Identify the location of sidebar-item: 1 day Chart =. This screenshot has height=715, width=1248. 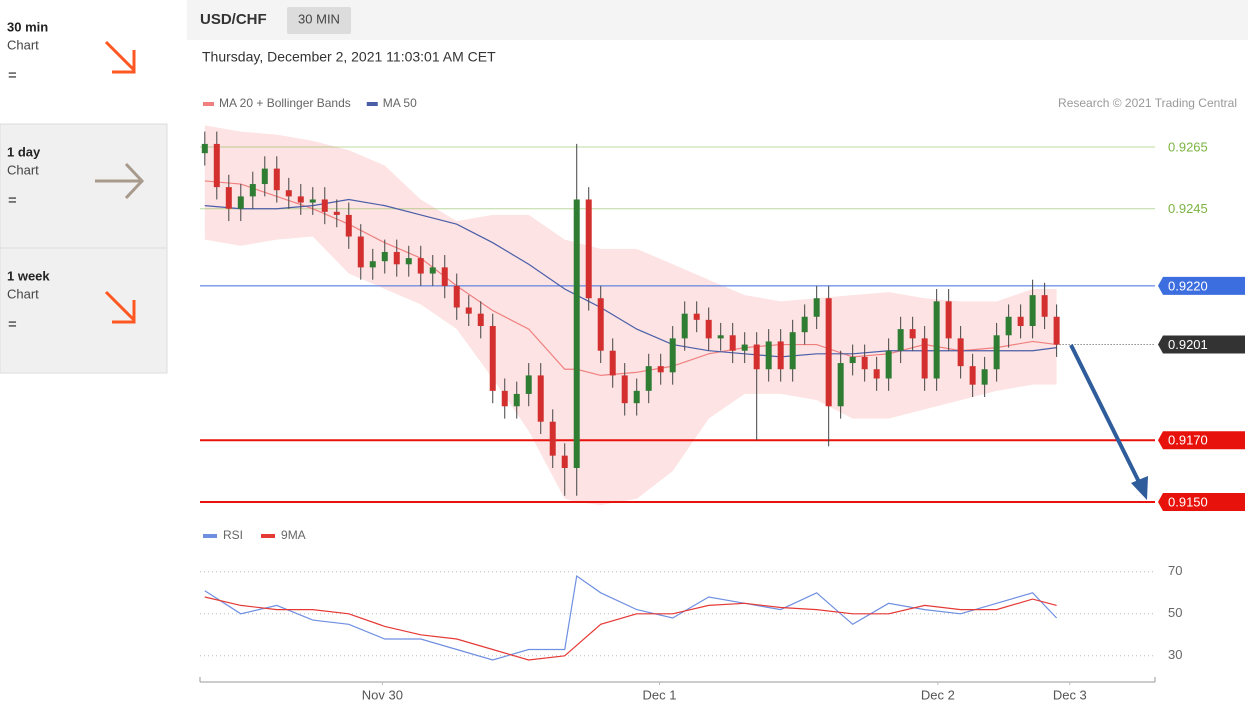
(84, 186).